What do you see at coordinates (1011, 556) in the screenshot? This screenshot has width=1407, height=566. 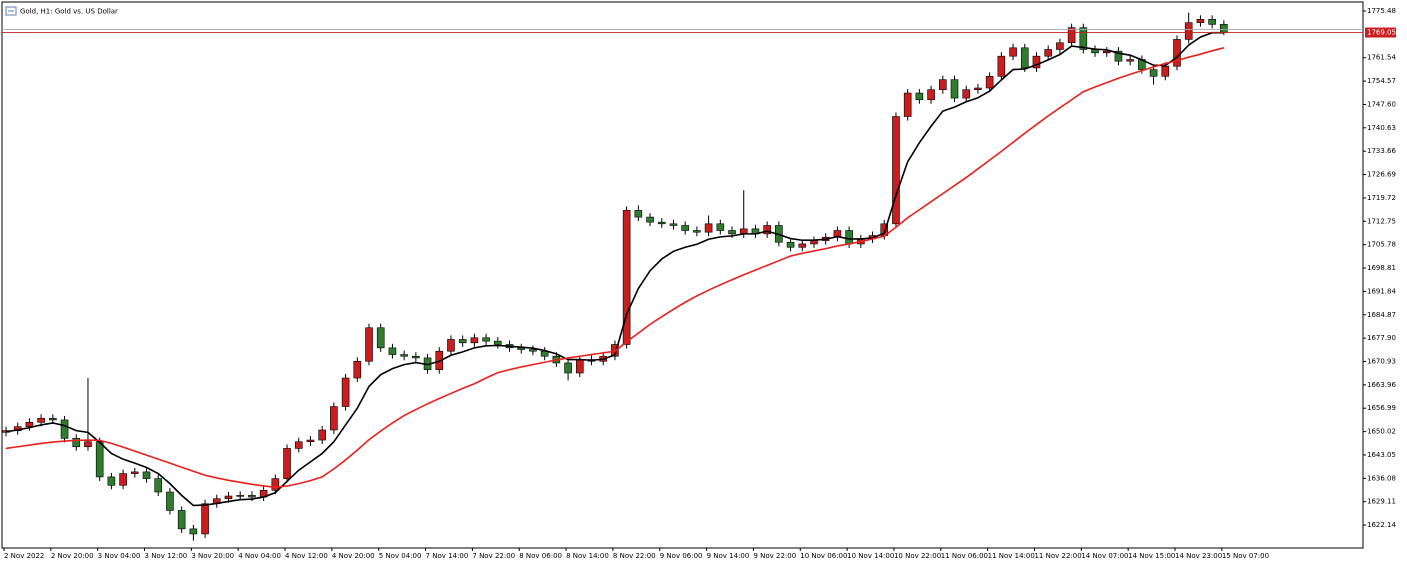 I see `x-tick-label: 11 Nov 14:00` at bounding box center [1011, 556].